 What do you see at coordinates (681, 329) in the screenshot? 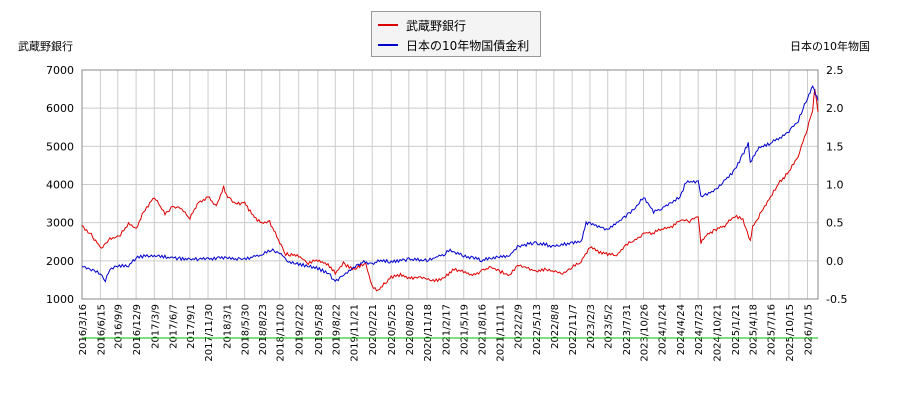
I see `x-tick-label: 2024/4/24` at bounding box center [681, 329].